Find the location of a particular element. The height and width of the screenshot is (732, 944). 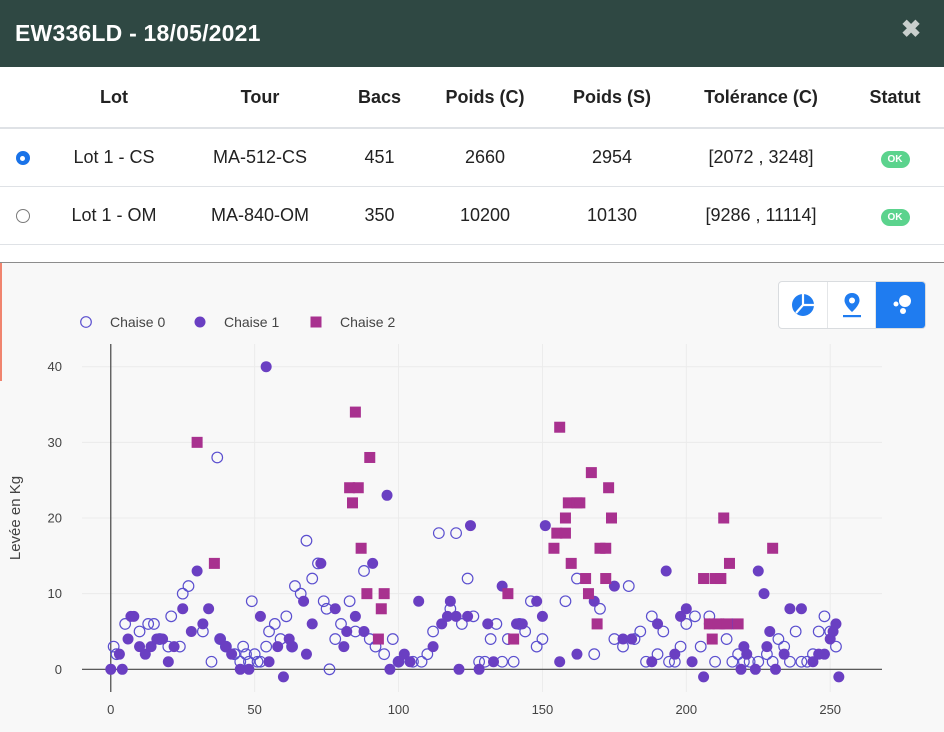

pie-chart-button is located at coordinates (803, 305).